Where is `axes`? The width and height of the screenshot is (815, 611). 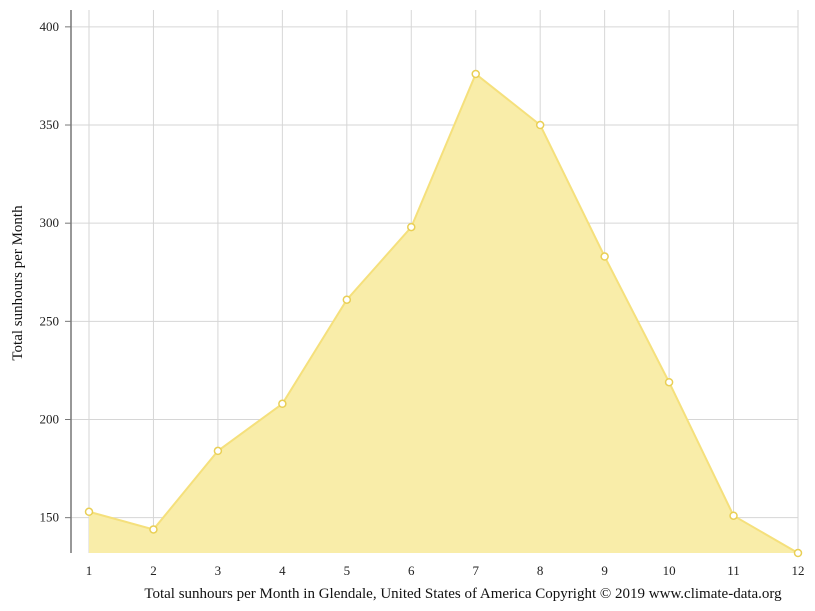
axes is located at coordinates (68, 281).